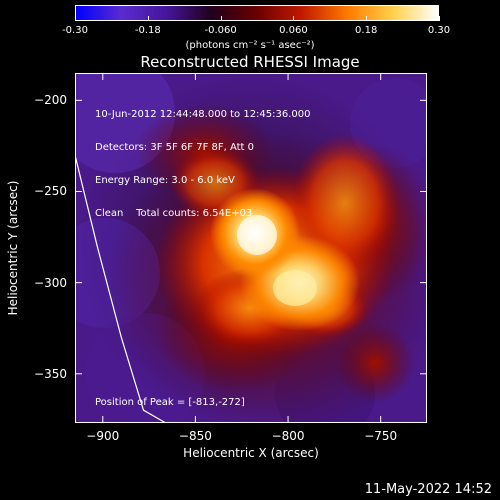 This screenshot has width=500, height=500. Describe the element at coordinates (293, 30) in the screenshot. I see `colorbar-tick-label: 0.060` at that location.